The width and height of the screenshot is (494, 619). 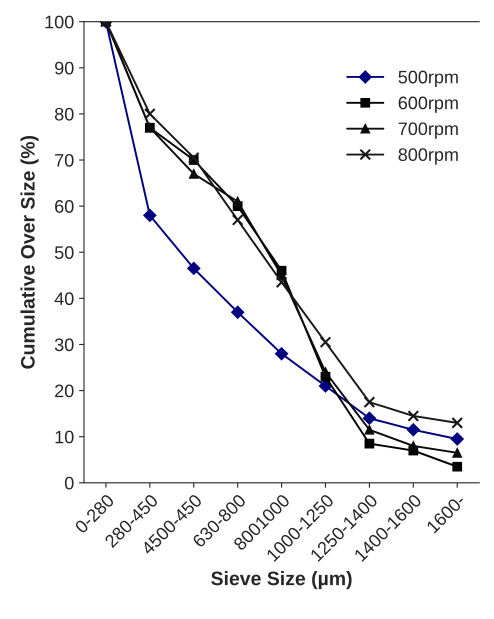 What do you see at coordinates (64, 345) in the screenshot?
I see `y-tick-label: 30` at bounding box center [64, 345].